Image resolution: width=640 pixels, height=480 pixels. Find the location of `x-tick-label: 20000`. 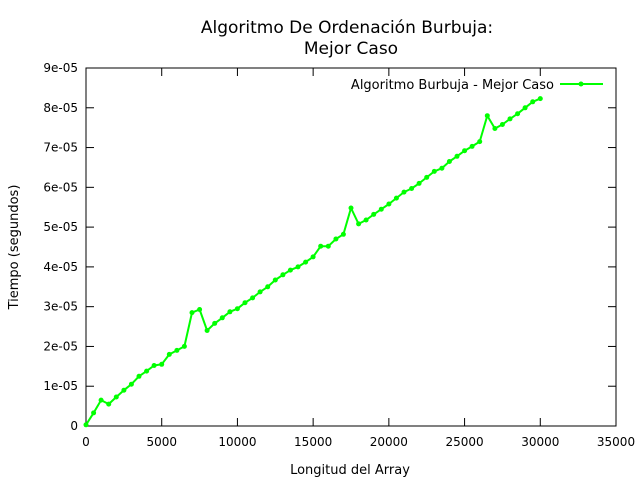

x-tick-label: 20000 is located at coordinates (389, 442).